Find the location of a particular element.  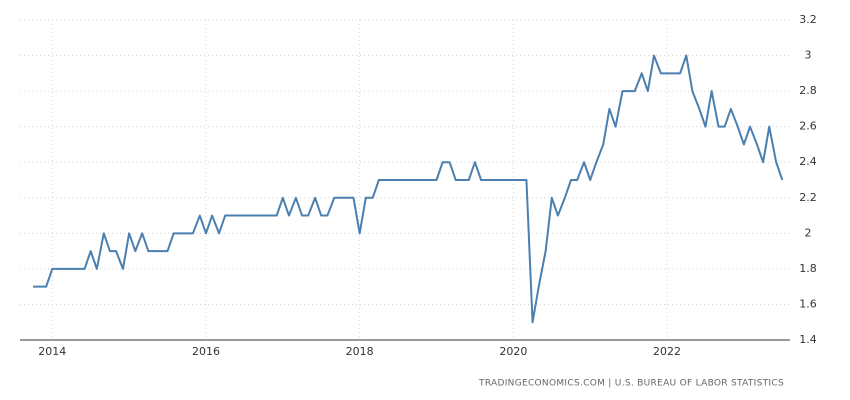

y-tick-label: 3.2 is located at coordinates (808, 19).